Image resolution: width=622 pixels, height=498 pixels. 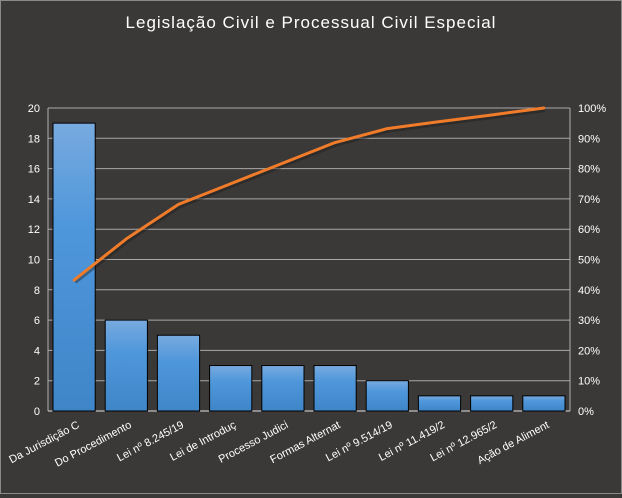 I want to click on y2-tick-label: 70%, so click(x=589, y=200).